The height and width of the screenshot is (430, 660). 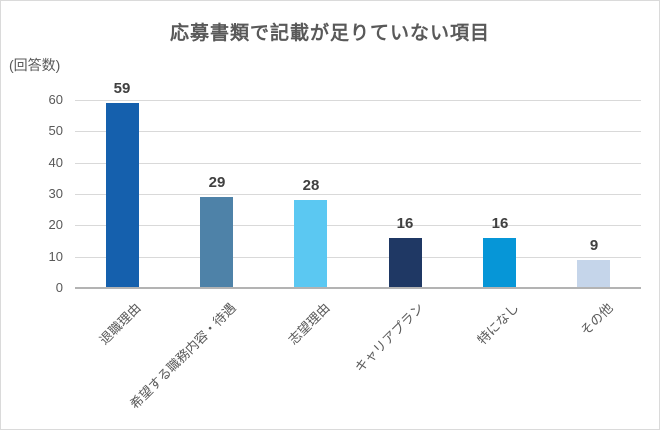 What do you see at coordinates (498, 324) in the screenshot?
I see `x-category-label-text: 特になし` at bounding box center [498, 324].